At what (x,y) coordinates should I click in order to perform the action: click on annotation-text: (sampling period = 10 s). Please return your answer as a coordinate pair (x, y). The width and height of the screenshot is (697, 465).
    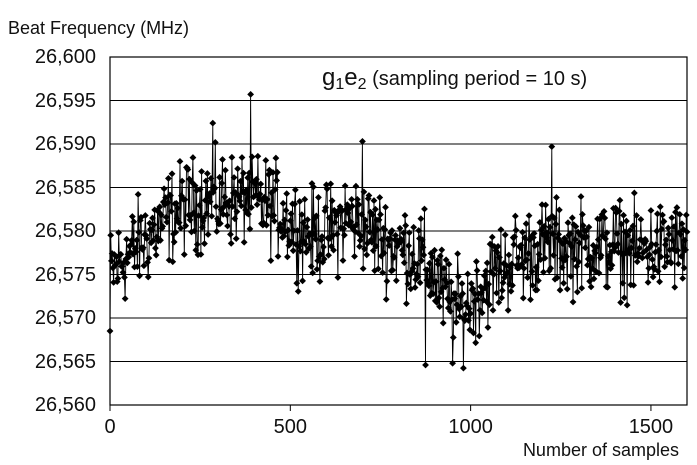
    Looking at the image, I should click on (477, 79).